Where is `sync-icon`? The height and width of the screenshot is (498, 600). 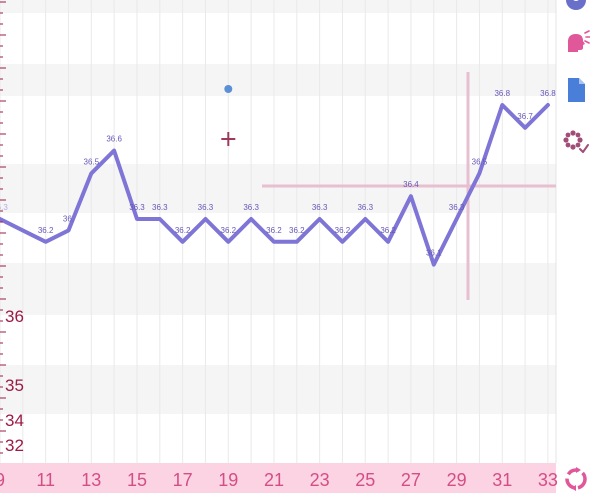
sync-icon is located at coordinates (576, 479).